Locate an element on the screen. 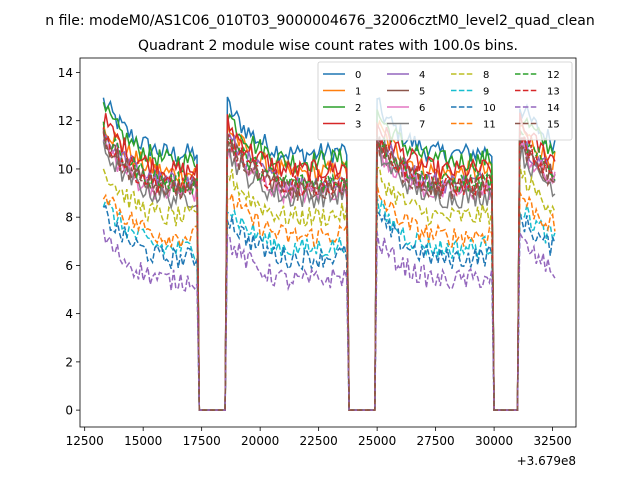 This screenshot has width=640, height=480. y-tick-label: 4 is located at coordinates (69, 314).